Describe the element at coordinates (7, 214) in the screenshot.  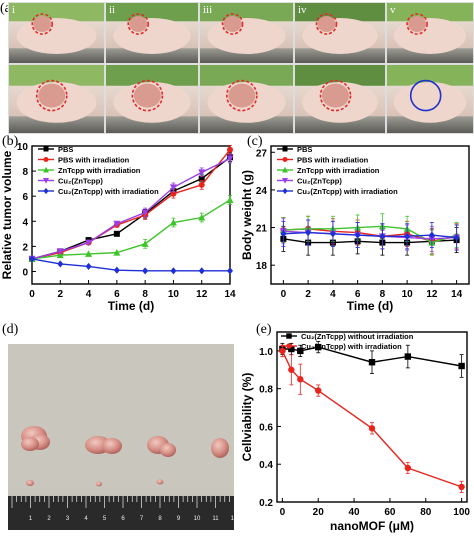
I see `y-axis-label: Relative tumor volume` at that location.